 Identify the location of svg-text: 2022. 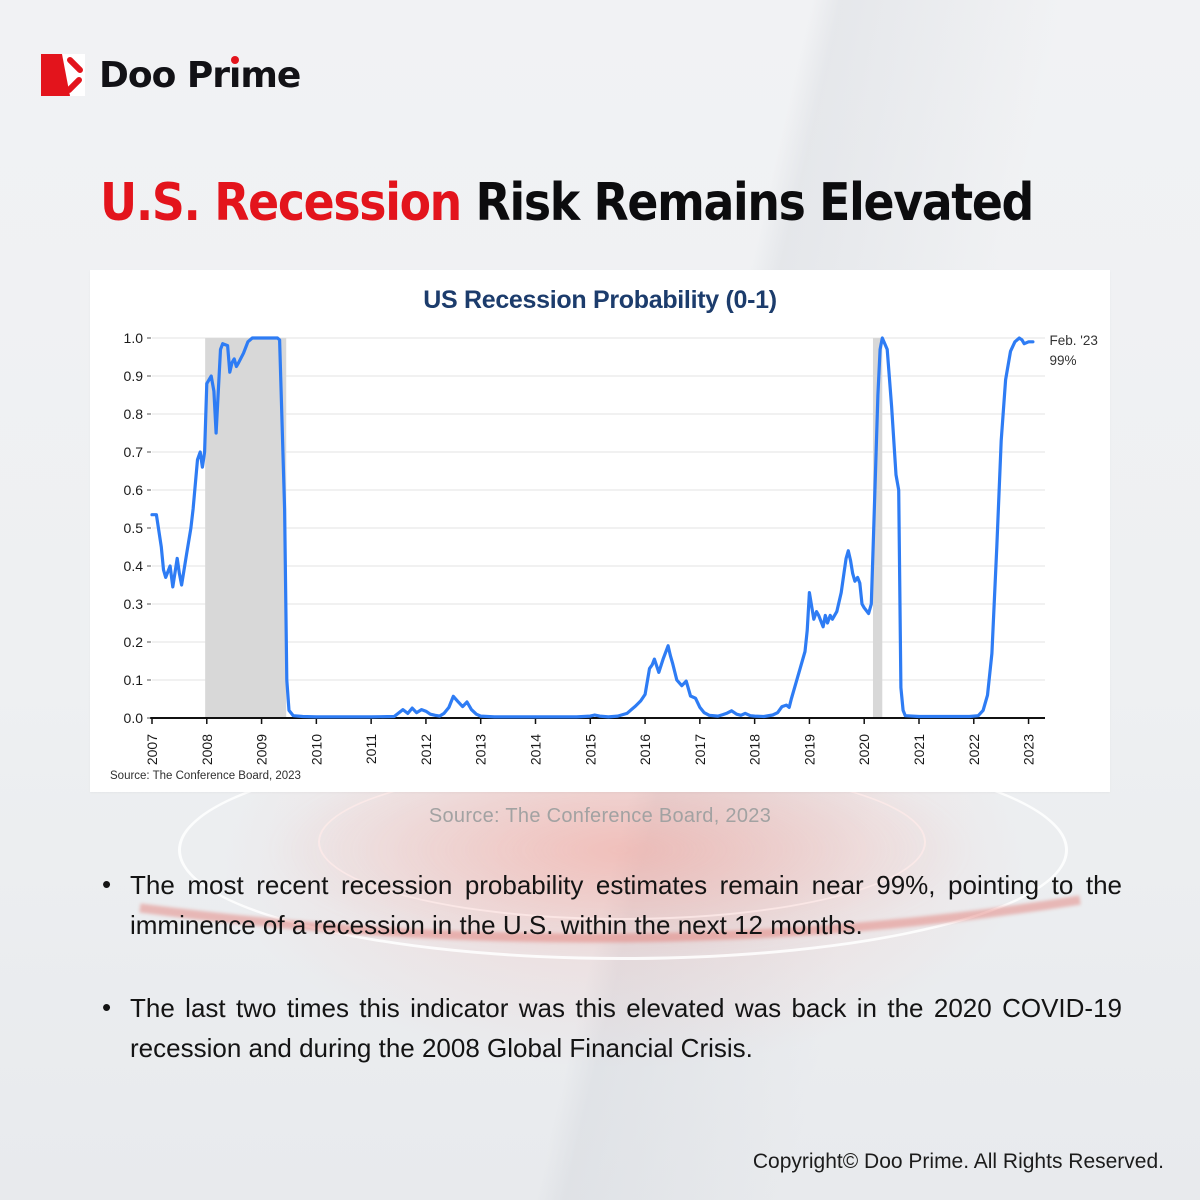
(974, 749).